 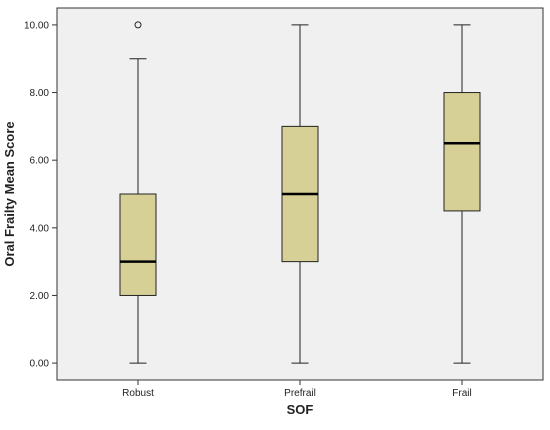 What do you see at coordinates (40, 228) in the screenshot?
I see `y-tick-label: 4.00` at bounding box center [40, 228].